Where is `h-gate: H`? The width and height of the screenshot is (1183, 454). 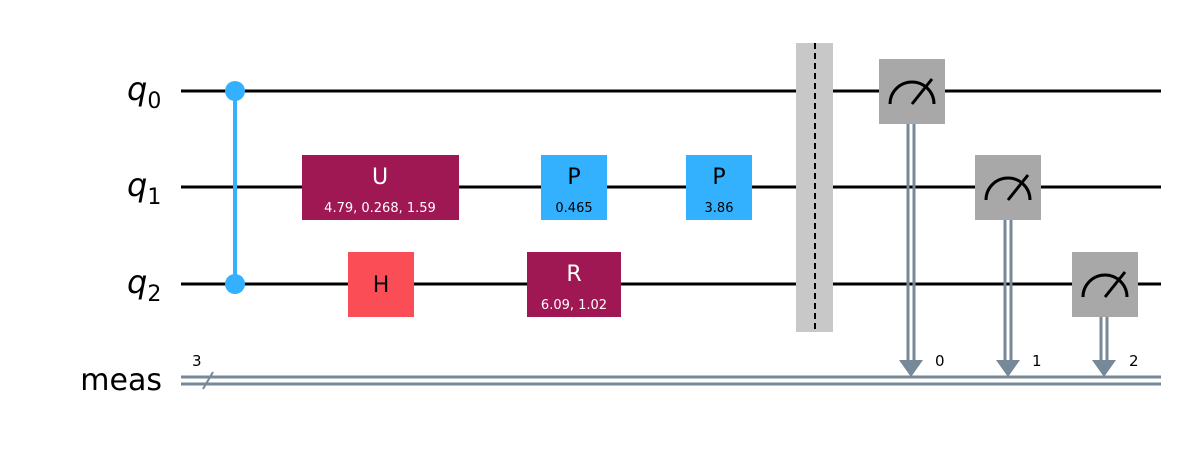
h-gate: H is located at coordinates (381, 284).